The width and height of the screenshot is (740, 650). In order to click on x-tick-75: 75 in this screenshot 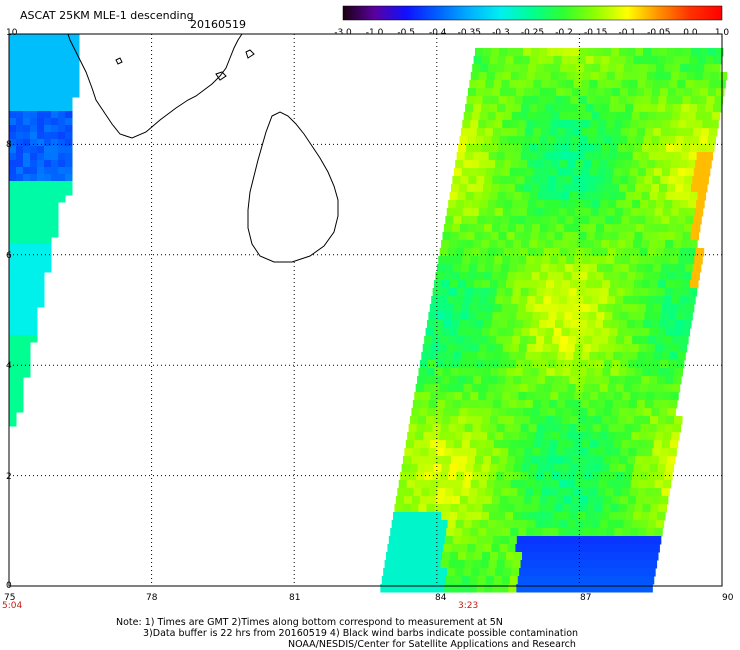, I will do `click(10, 598)`.